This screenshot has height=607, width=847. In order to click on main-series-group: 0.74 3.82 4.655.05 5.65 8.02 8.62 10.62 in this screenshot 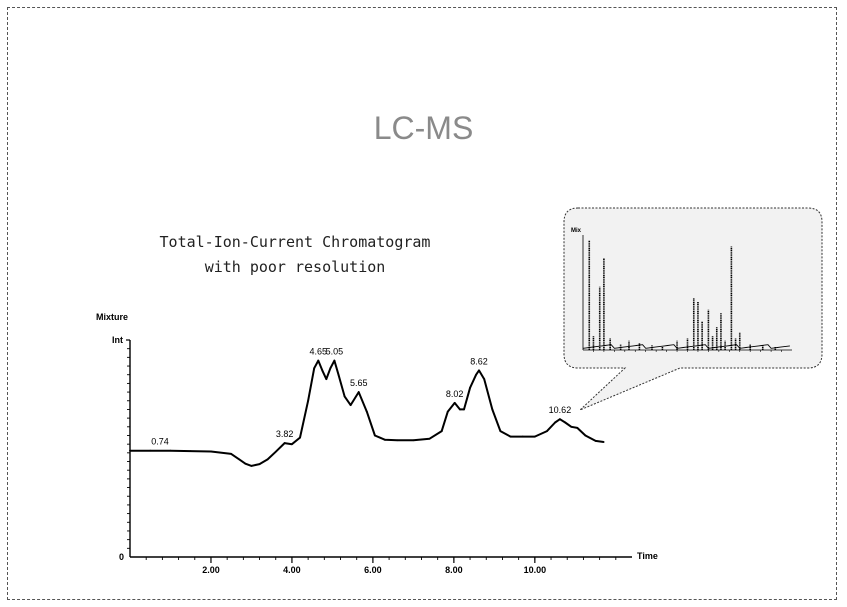, I will do `click(367, 407)`.